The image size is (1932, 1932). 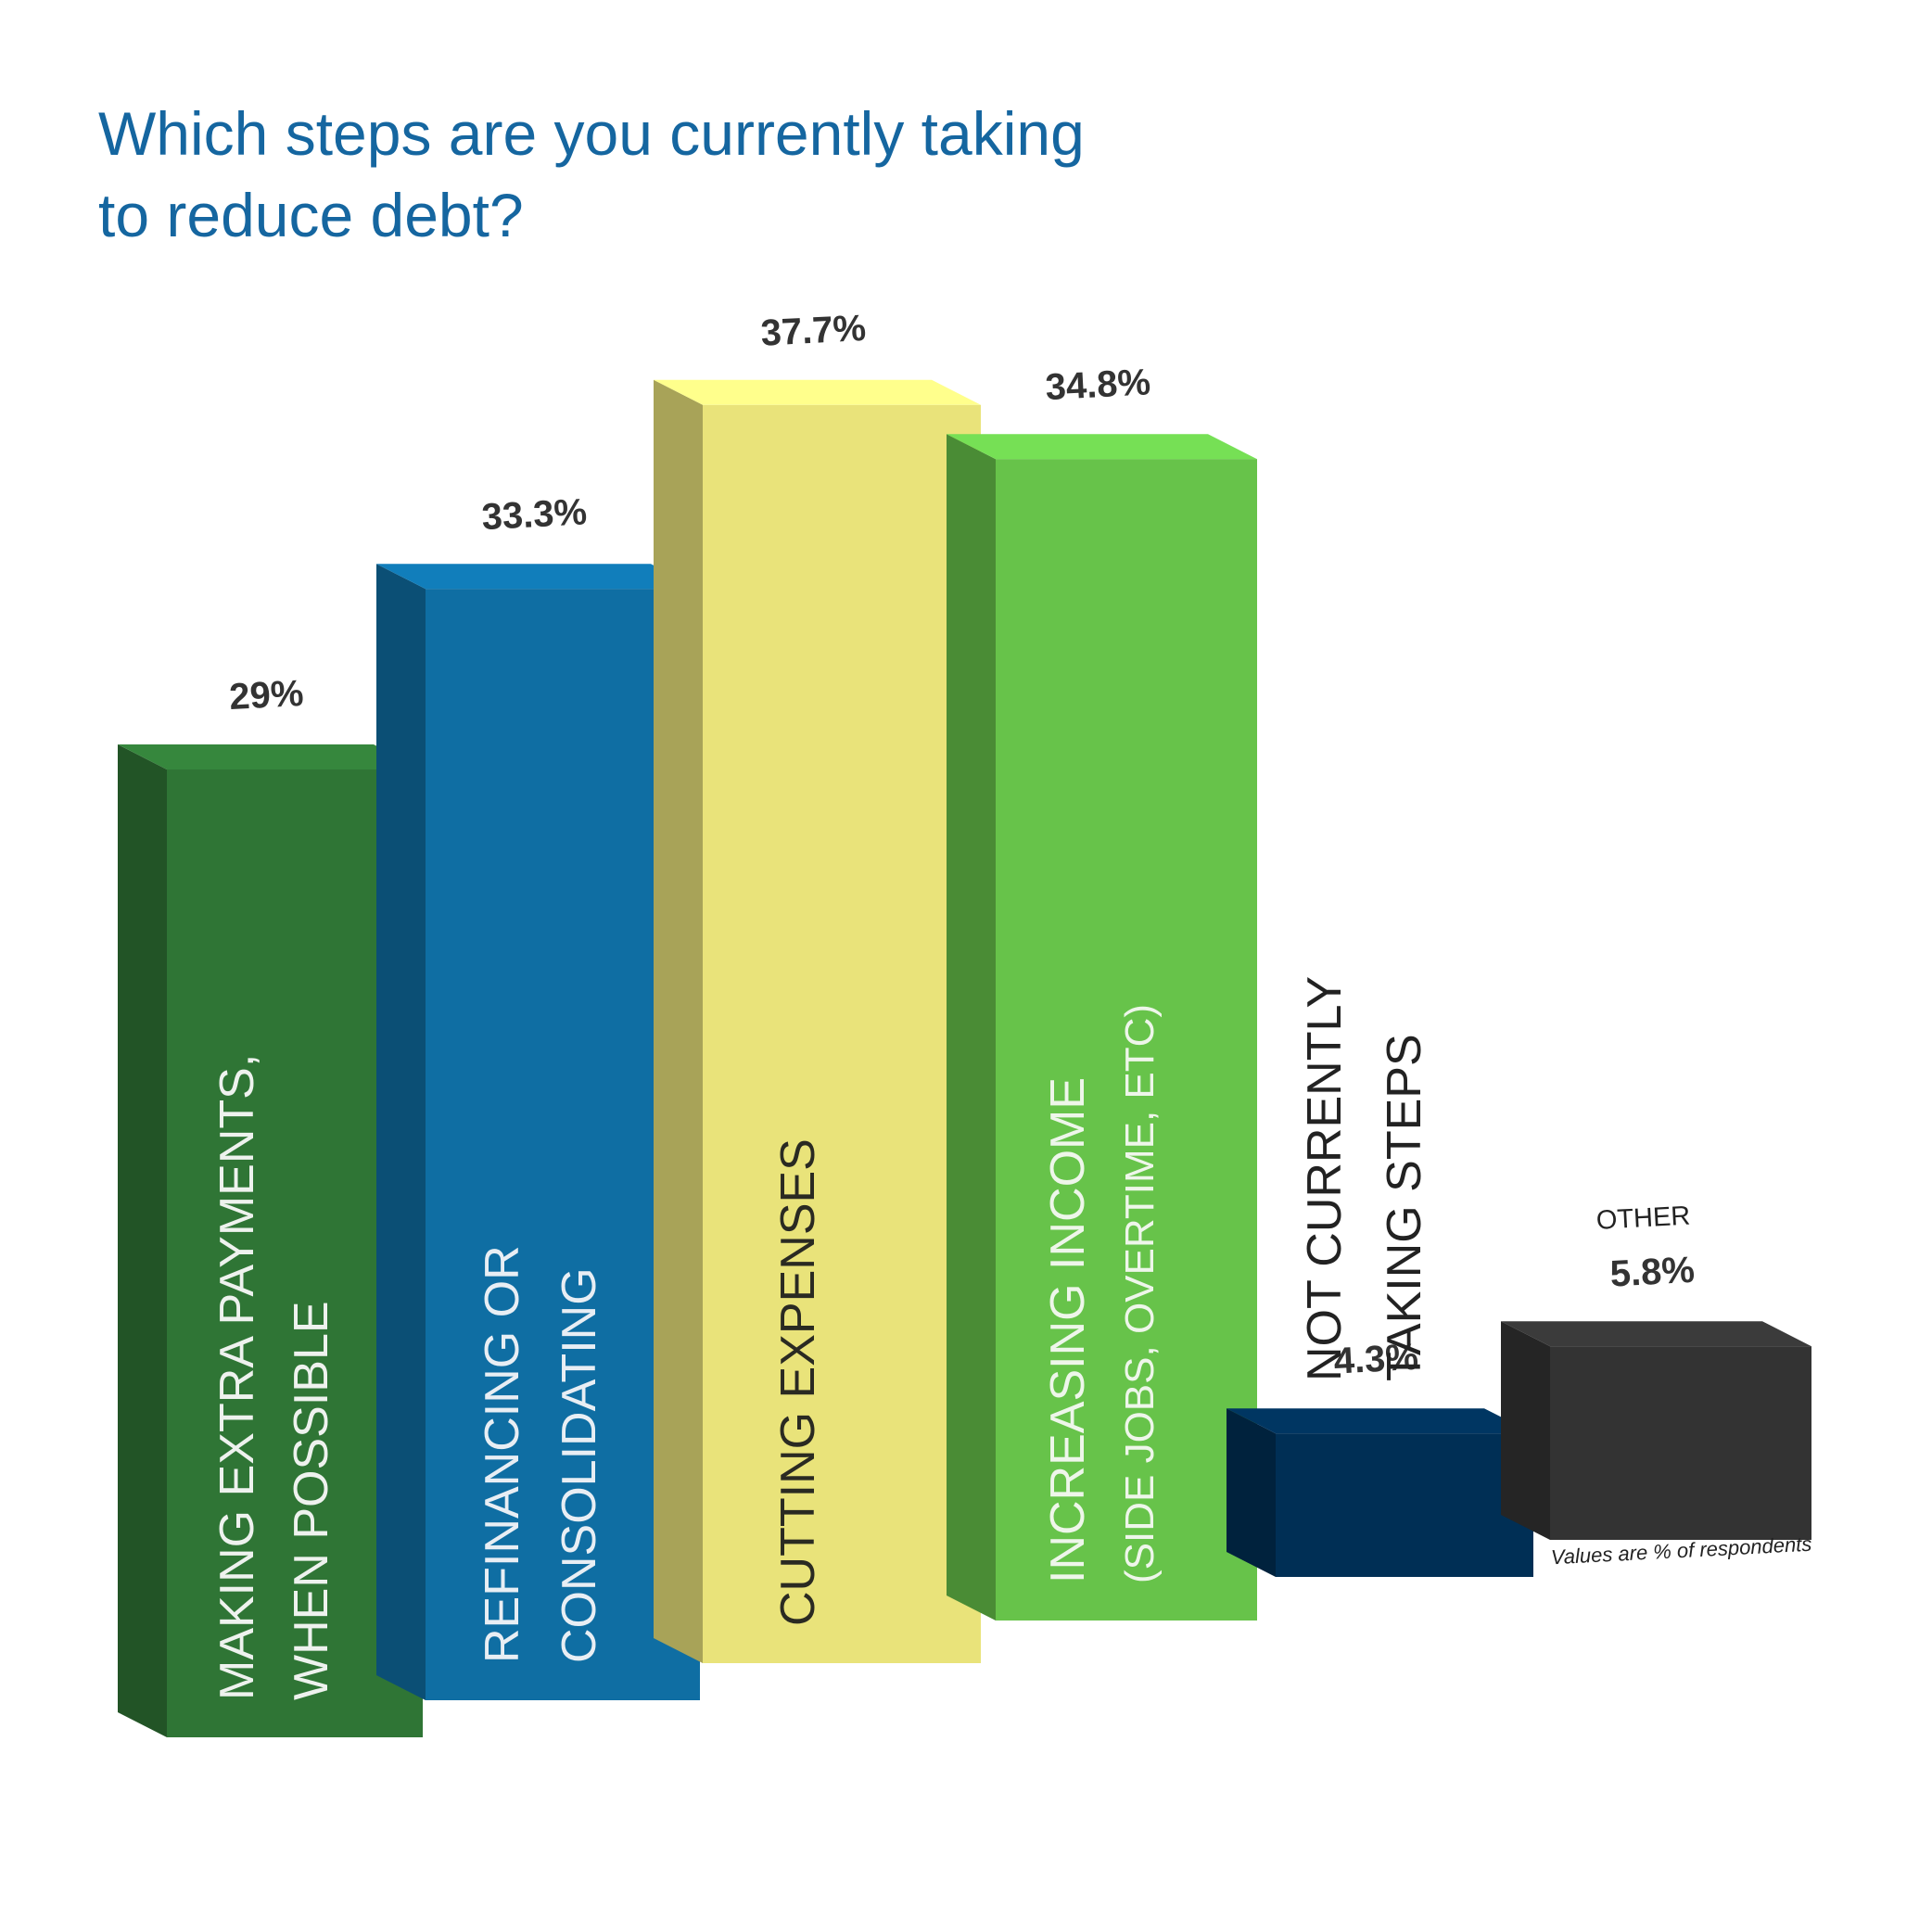 I want to click on category-label: REFINANCING OR, so click(x=502, y=1454).